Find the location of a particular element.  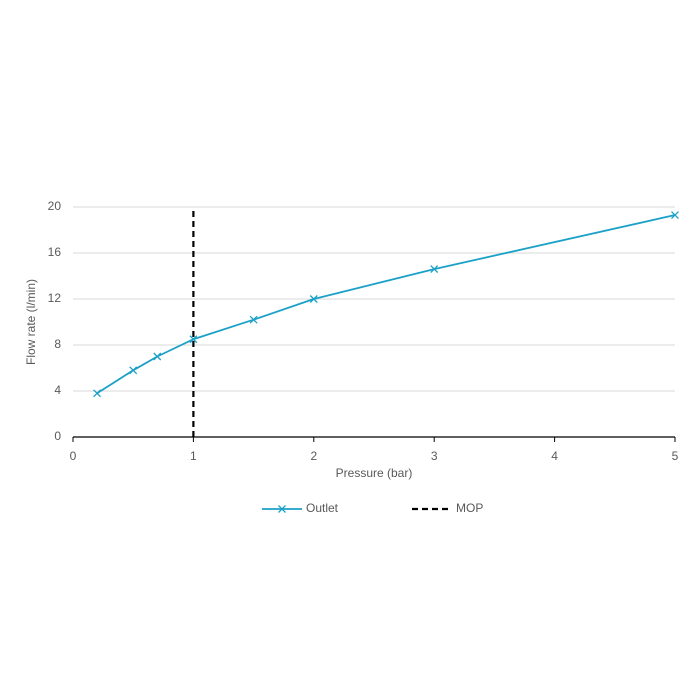

legend-label: Outlet is located at coordinates (322, 508).